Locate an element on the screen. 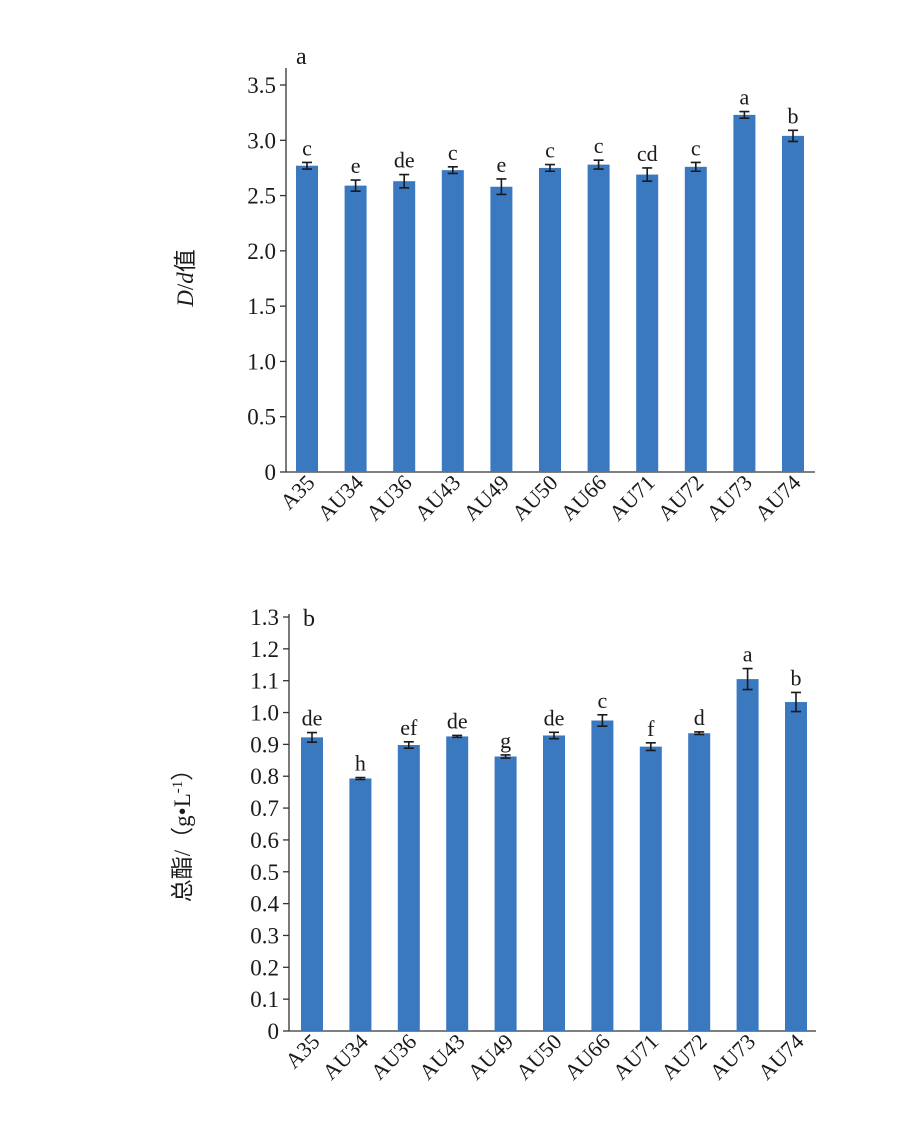 Image resolution: width=902 pixels, height=1139 pixels. y-tick-label: 0.2 is located at coordinates (264, 967).